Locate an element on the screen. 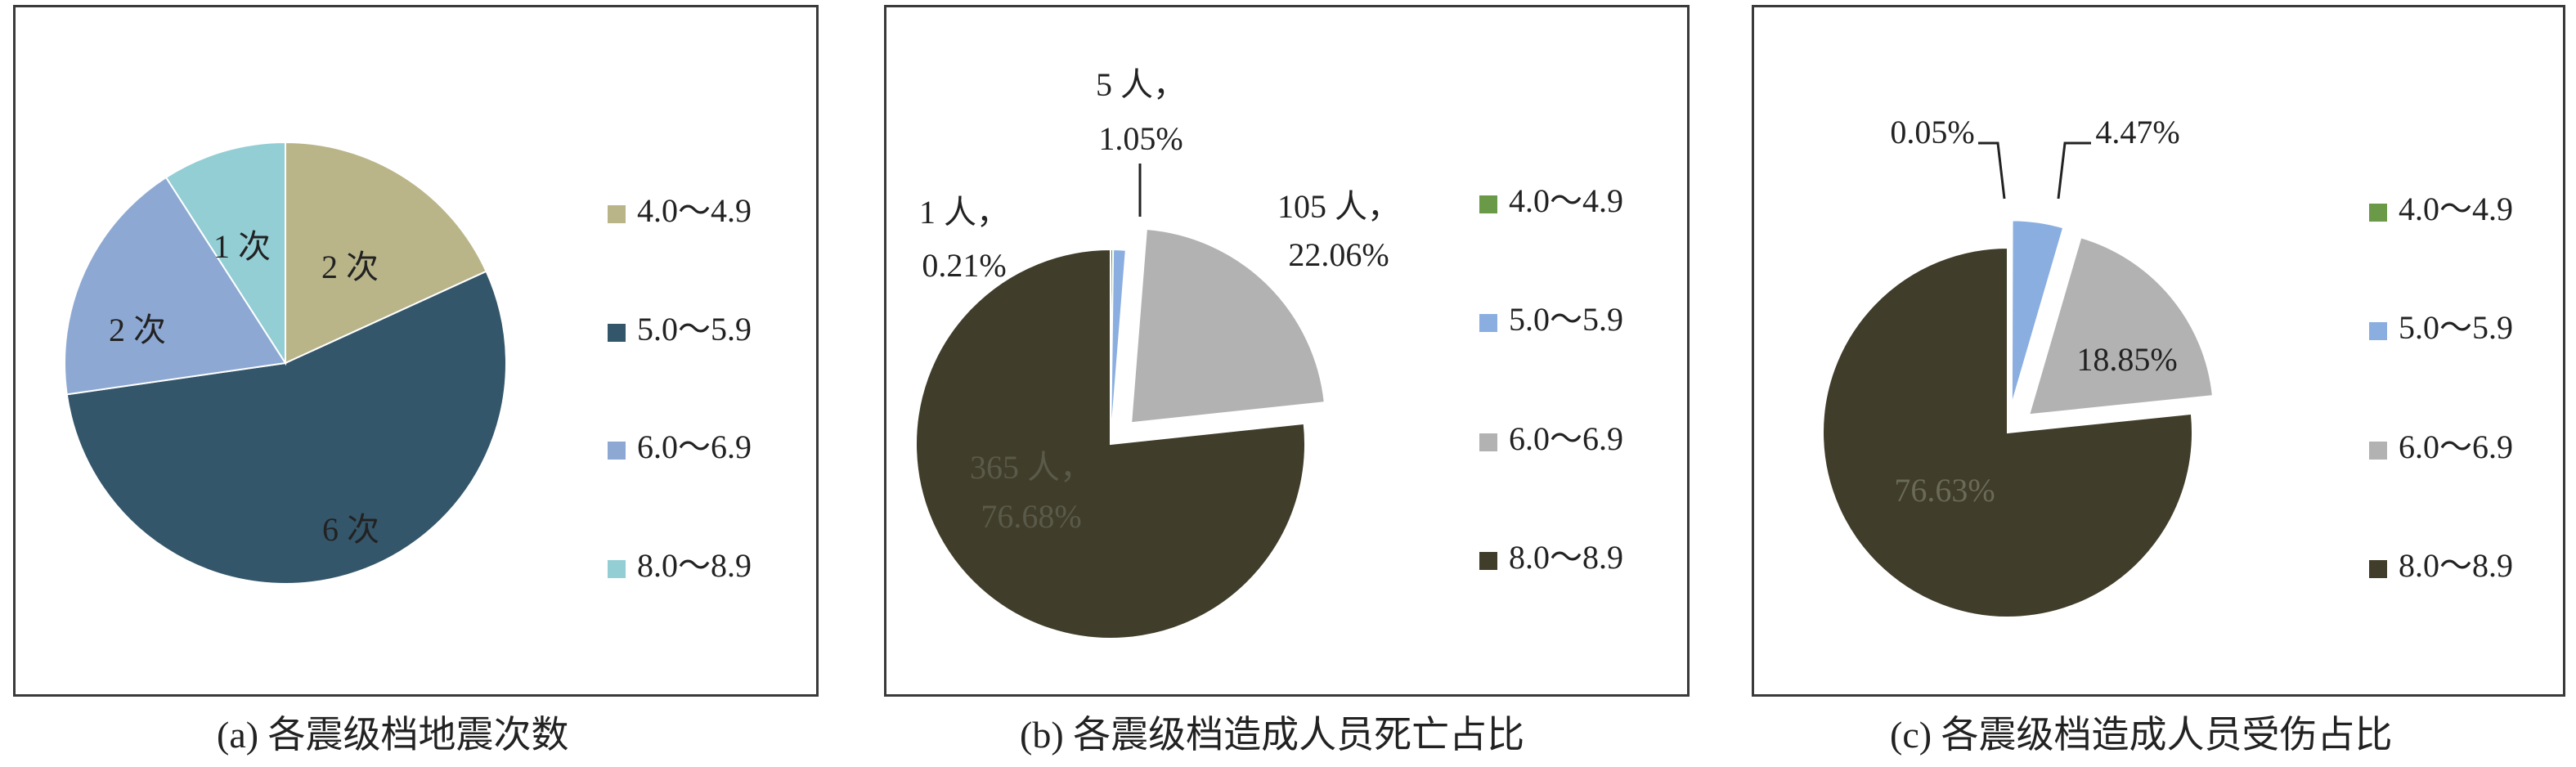 The image size is (2576, 767). caption-c: (c) 各震级档造成人员受伤占比 is located at coordinates (2142, 735).